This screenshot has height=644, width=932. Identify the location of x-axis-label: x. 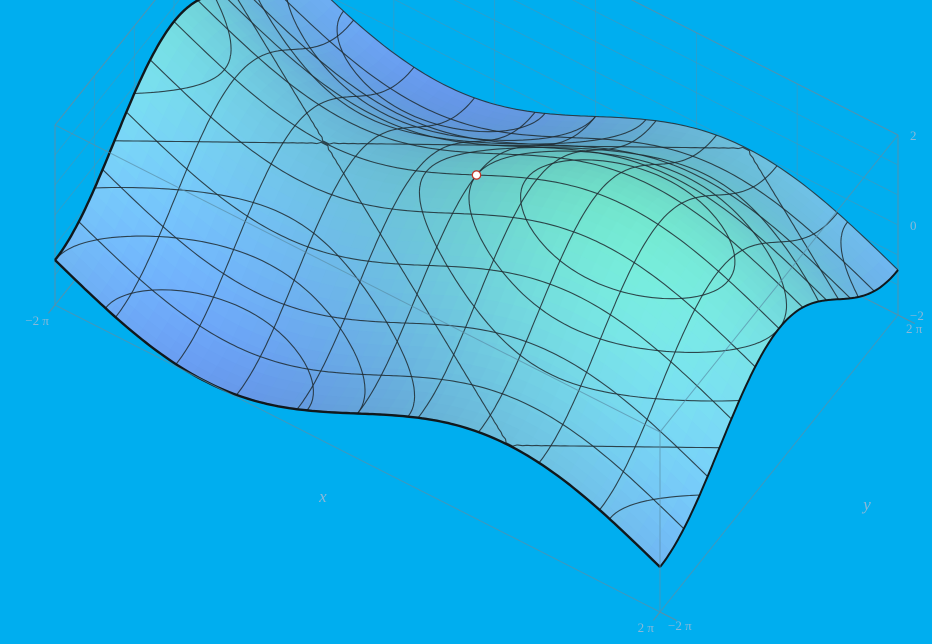
(322, 496).